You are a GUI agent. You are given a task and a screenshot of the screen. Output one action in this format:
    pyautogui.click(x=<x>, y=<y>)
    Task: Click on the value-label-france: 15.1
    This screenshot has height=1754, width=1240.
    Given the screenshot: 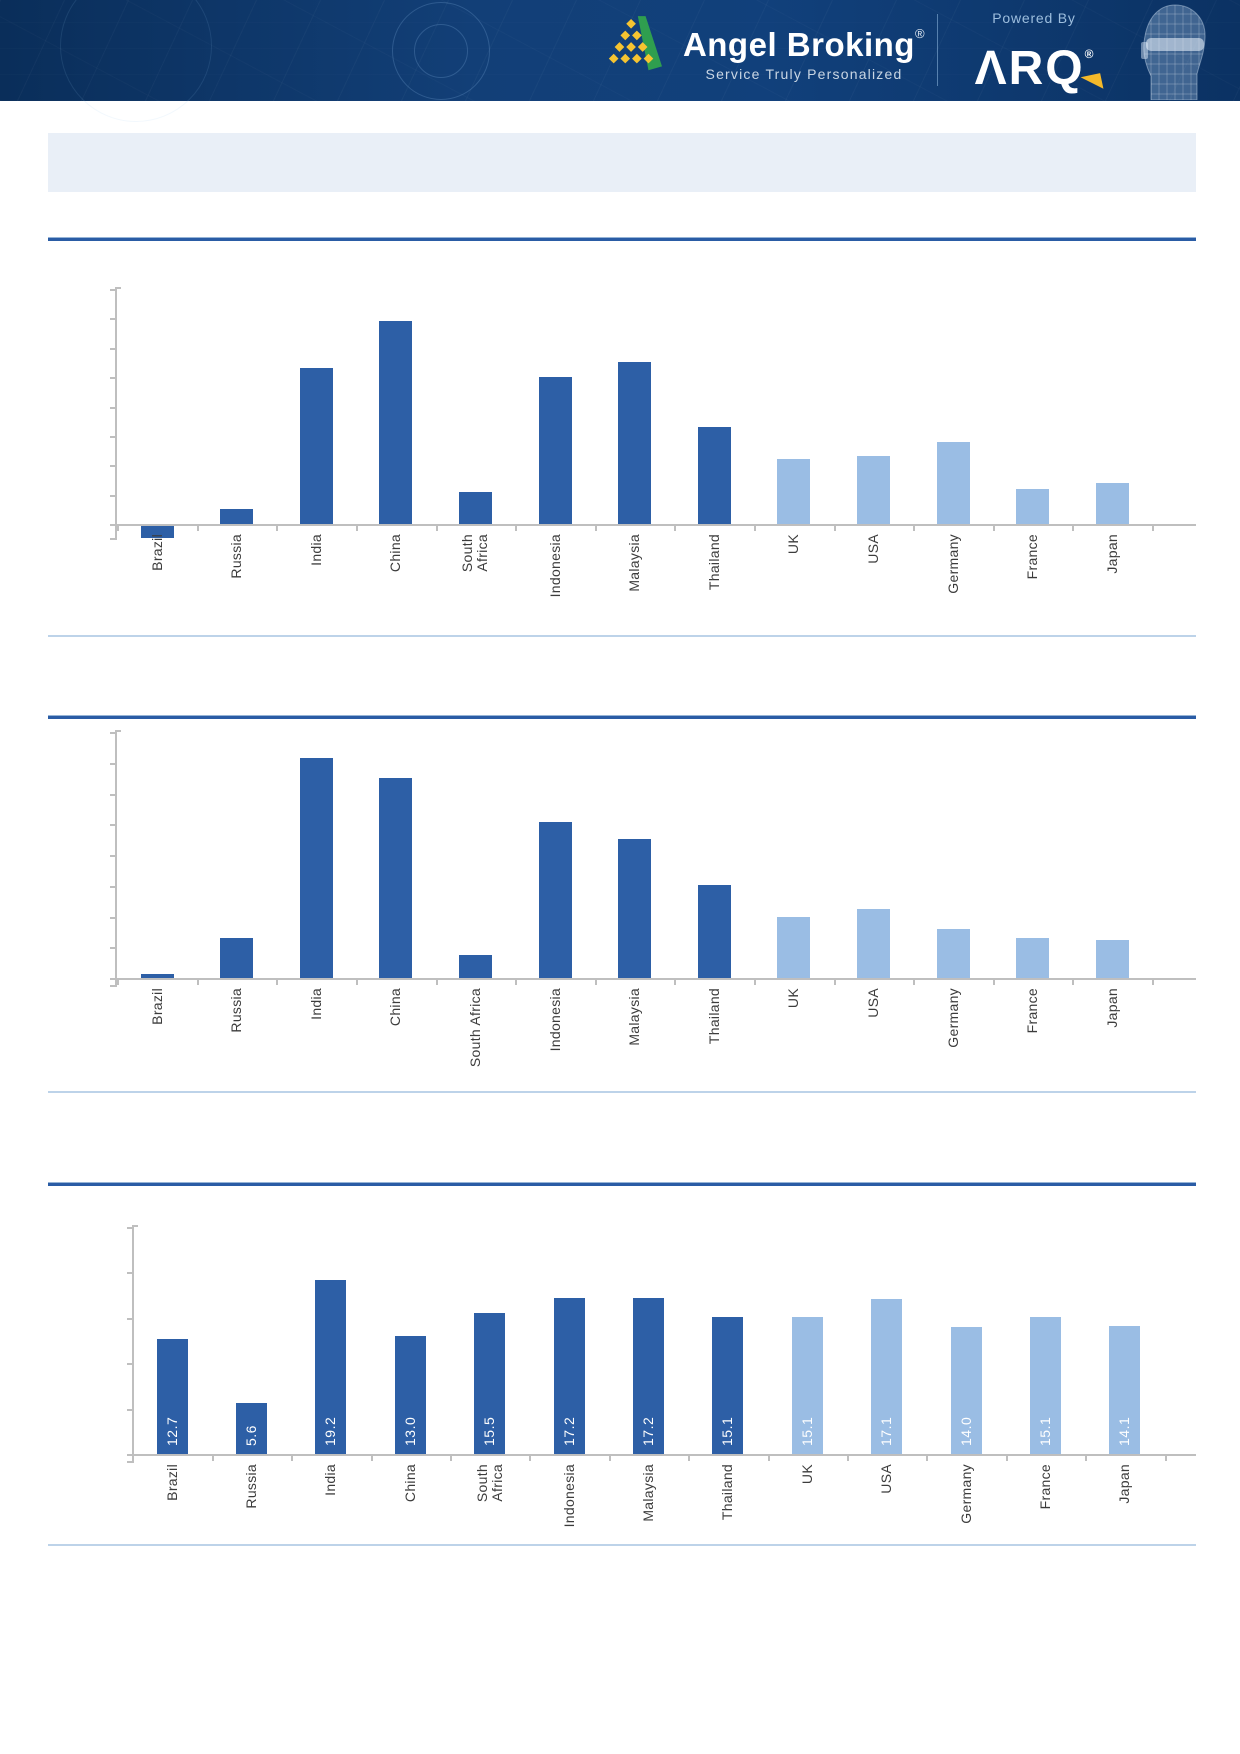 What is the action you would take?
    pyautogui.click(x=1044, y=1431)
    